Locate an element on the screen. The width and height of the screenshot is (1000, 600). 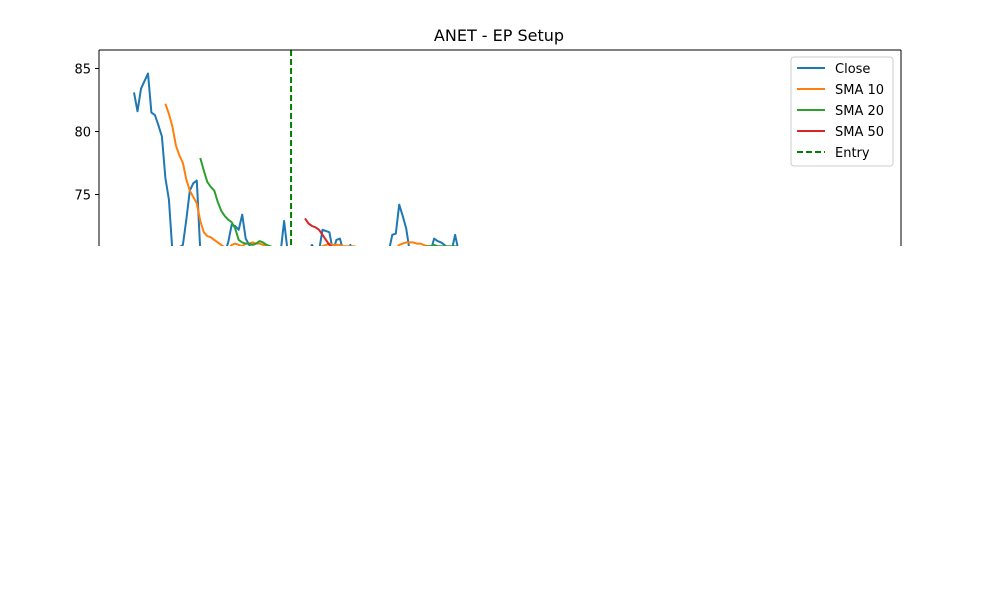
legend-box is located at coordinates (842, 111).